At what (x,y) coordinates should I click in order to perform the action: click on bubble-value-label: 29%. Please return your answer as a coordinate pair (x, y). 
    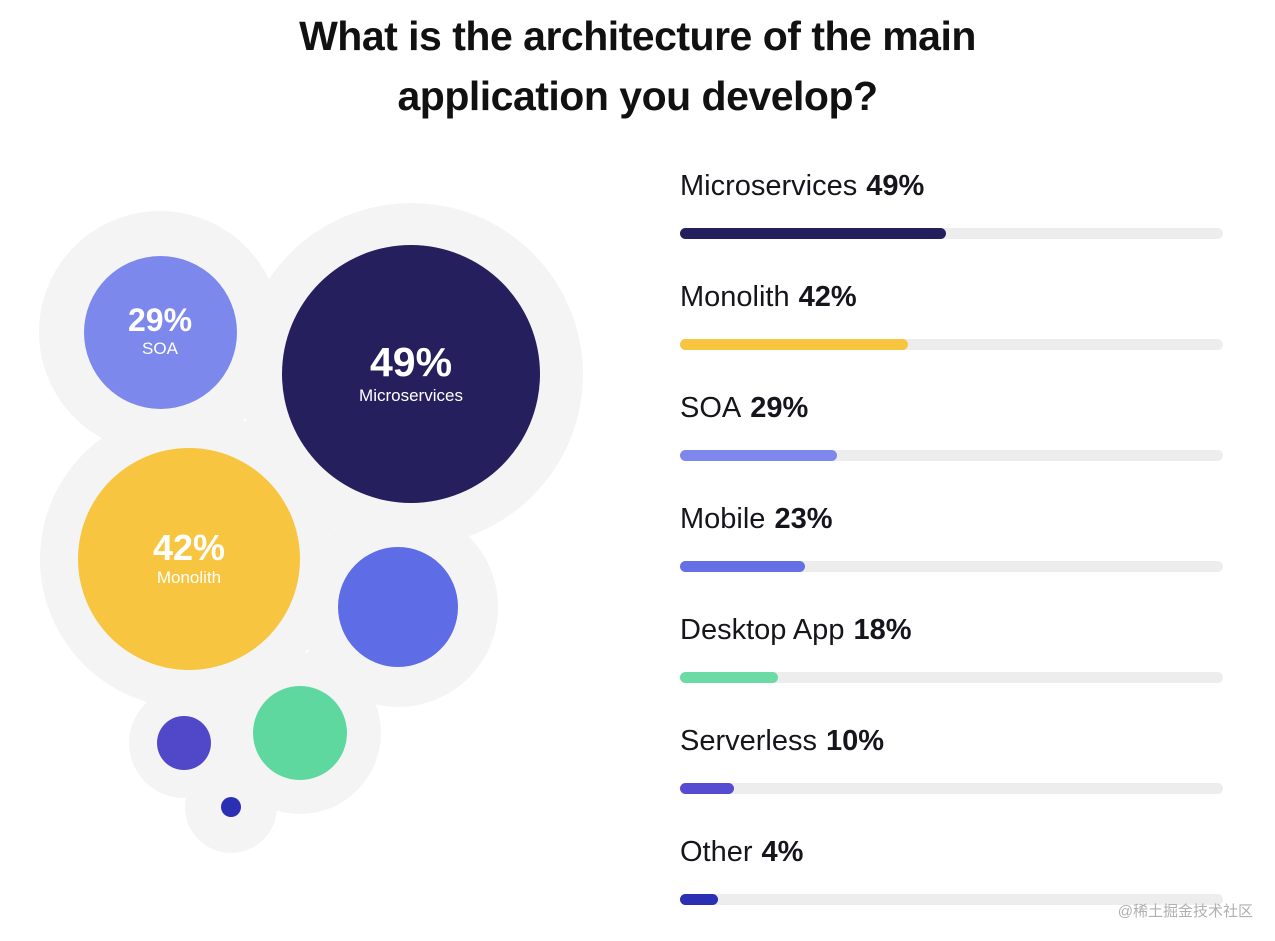
    Looking at the image, I should click on (160, 319).